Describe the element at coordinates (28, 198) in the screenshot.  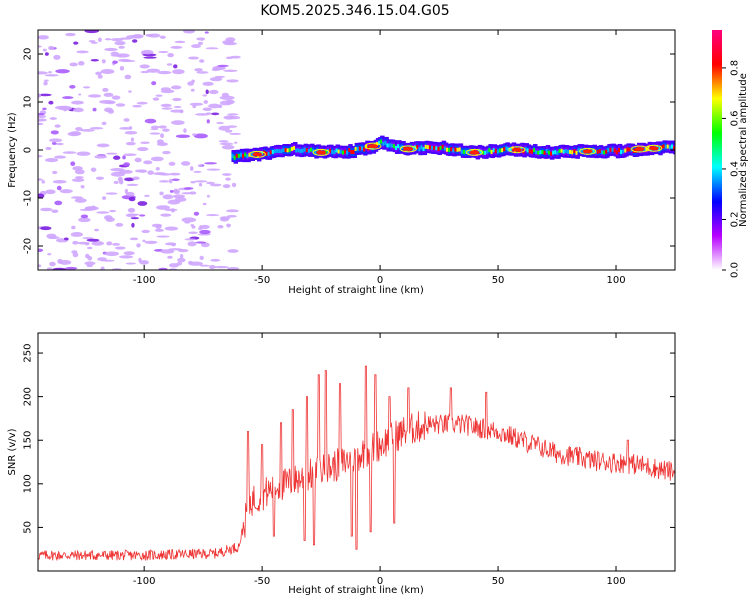
I see `y-tick-label: -10` at that location.